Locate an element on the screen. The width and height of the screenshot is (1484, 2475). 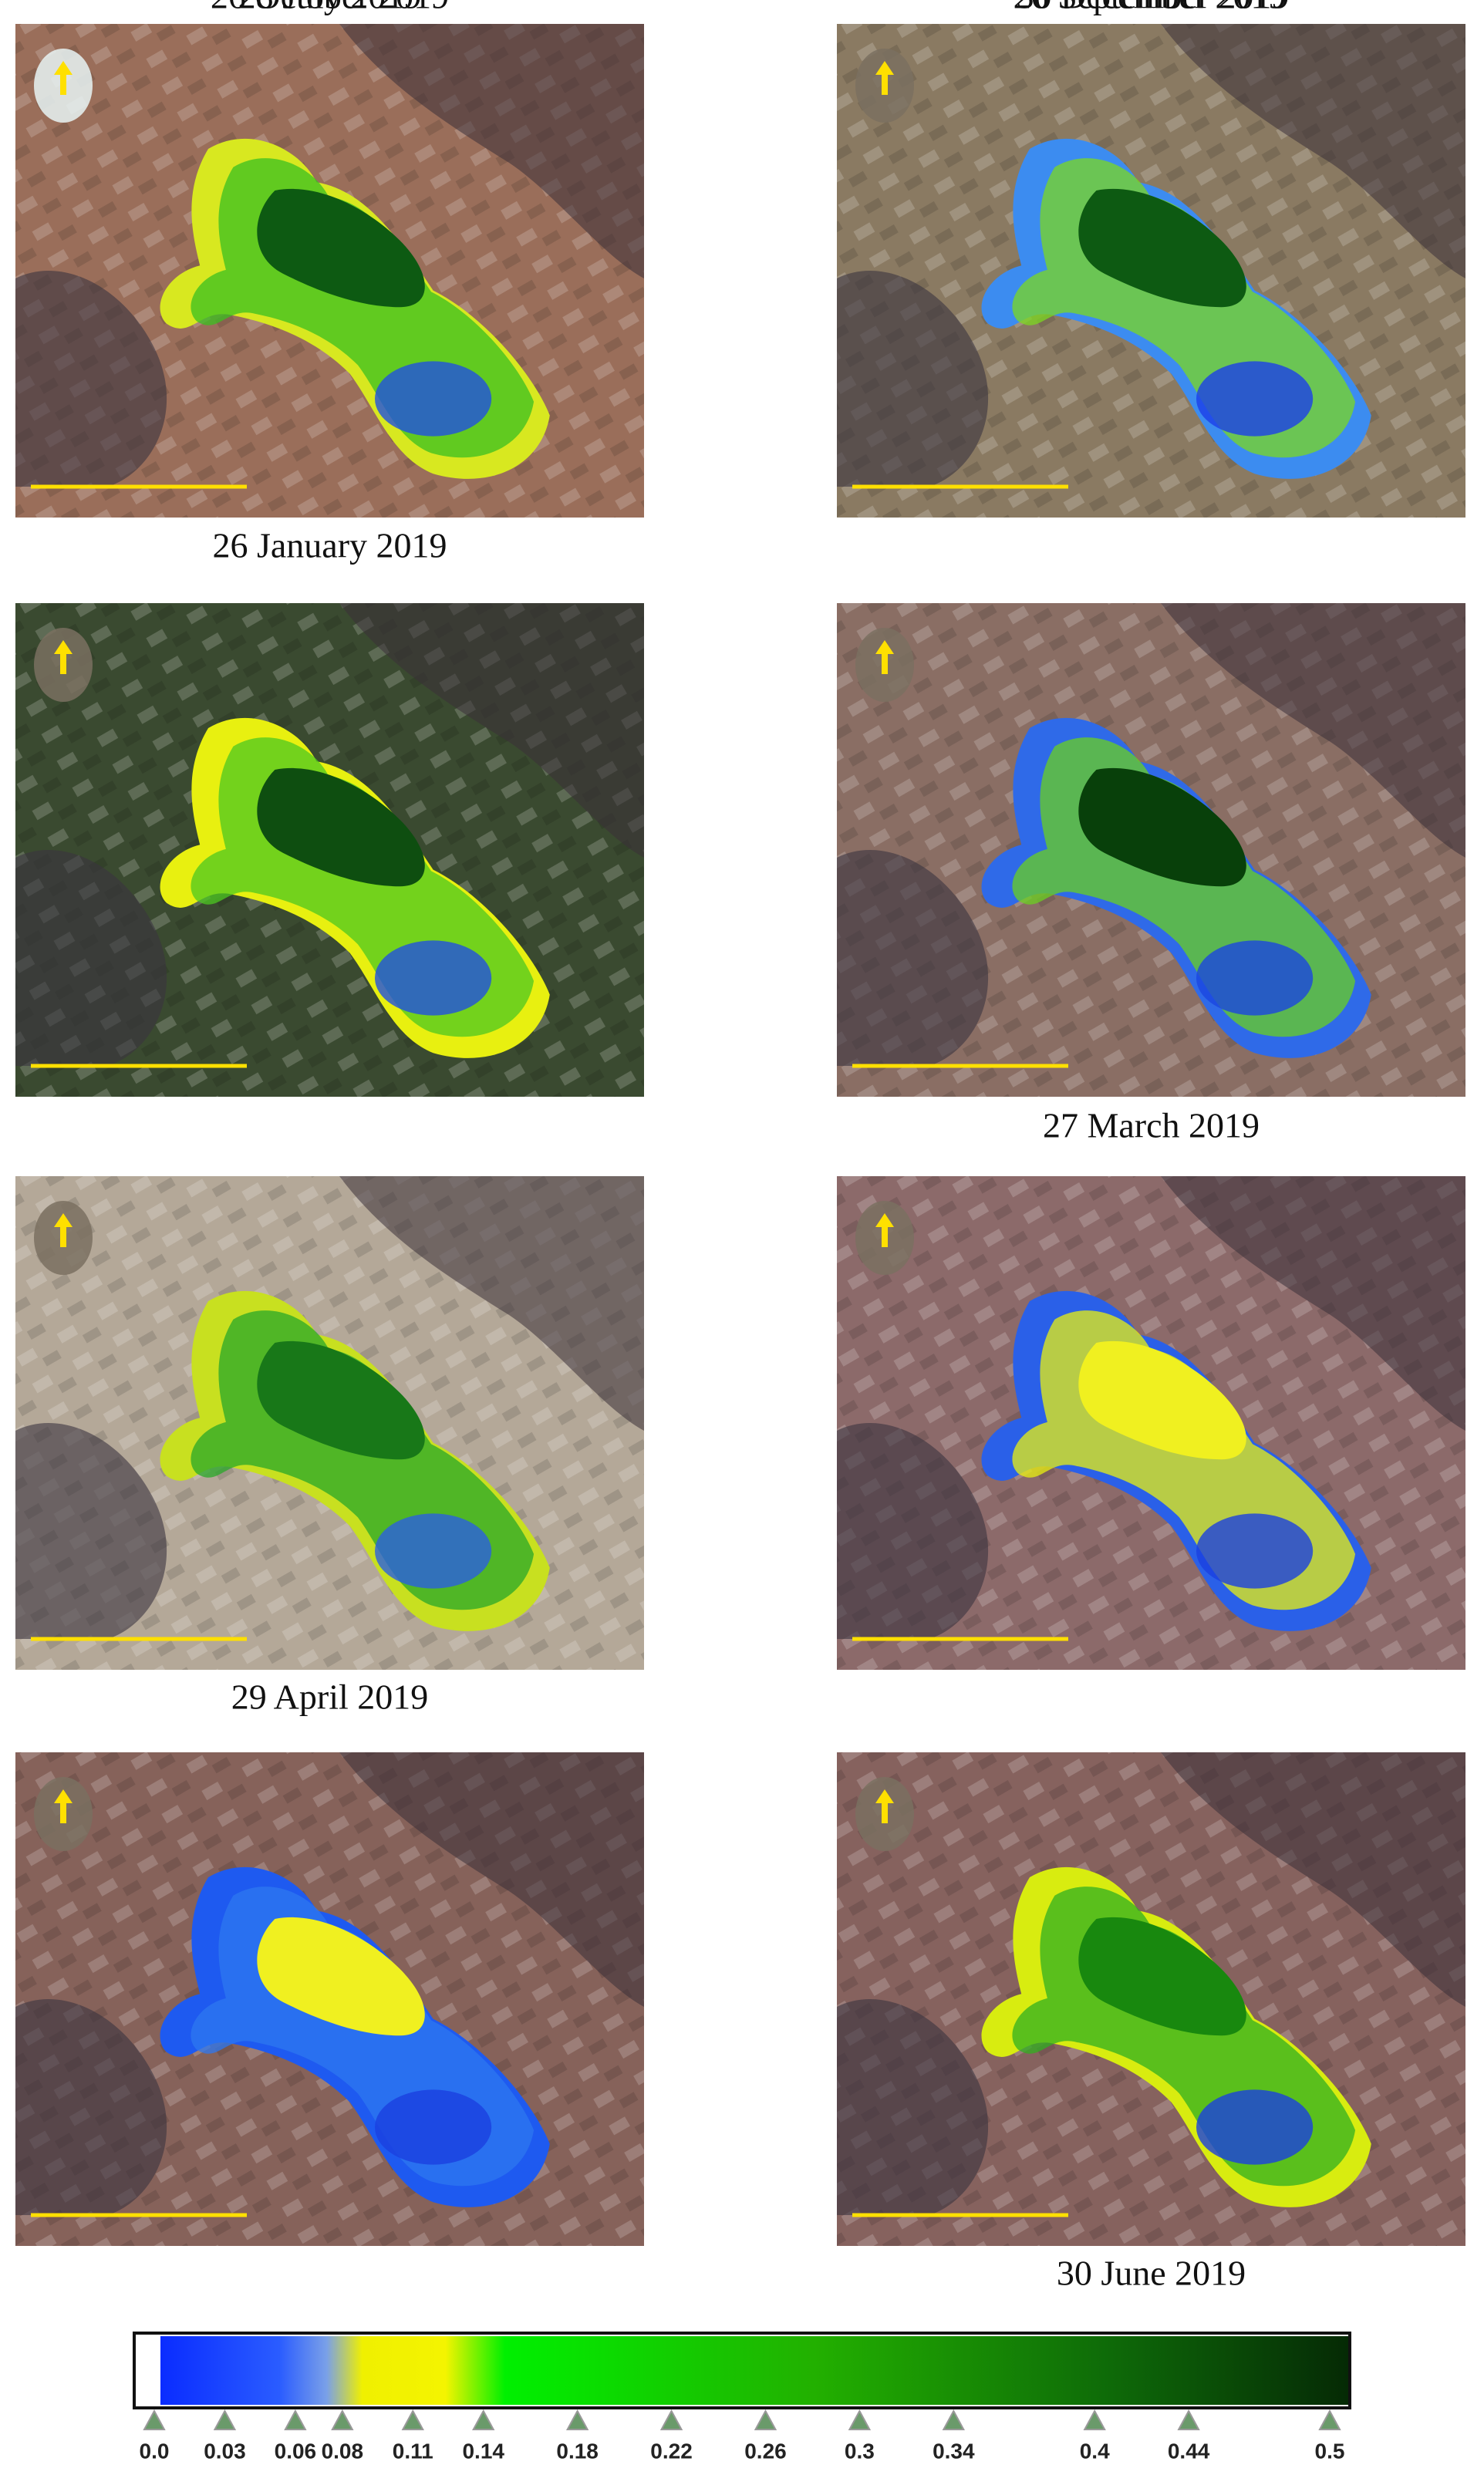
tick-label: 0.0 is located at coordinates (155, 2451).